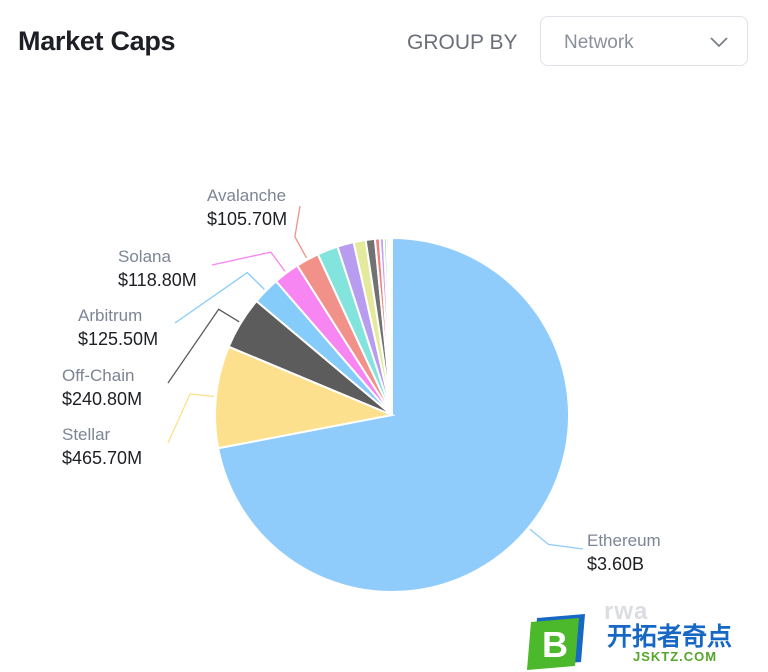 The height and width of the screenshot is (672, 768). What do you see at coordinates (462, 42) in the screenshot?
I see `group-by-label: GROUP BY` at bounding box center [462, 42].